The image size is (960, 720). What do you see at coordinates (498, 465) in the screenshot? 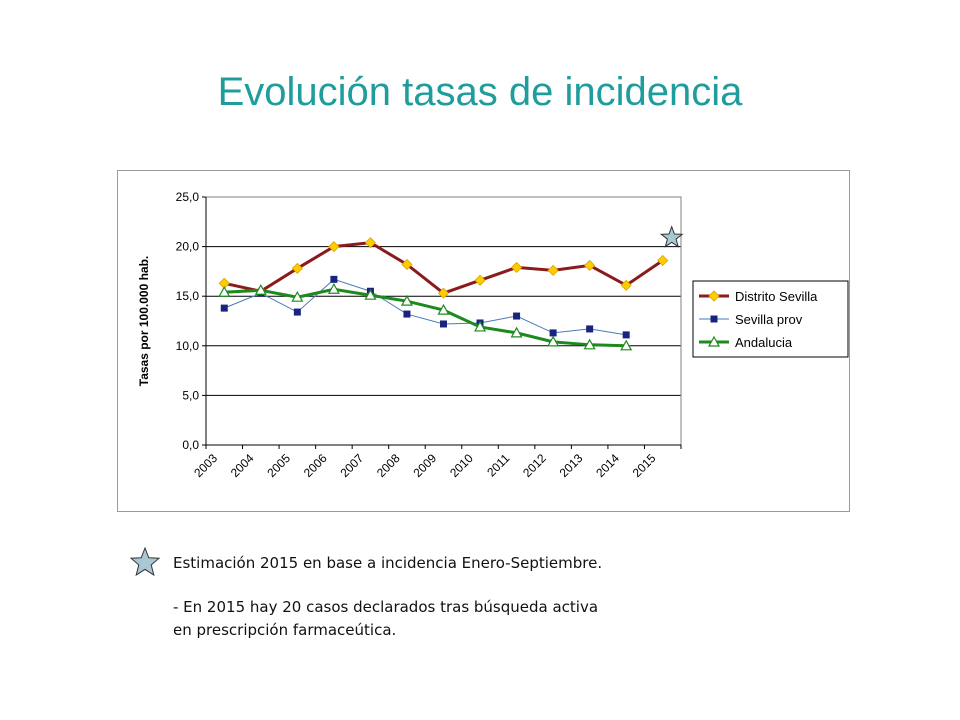
I see `x-tick-label: 2011` at bounding box center [498, 465].